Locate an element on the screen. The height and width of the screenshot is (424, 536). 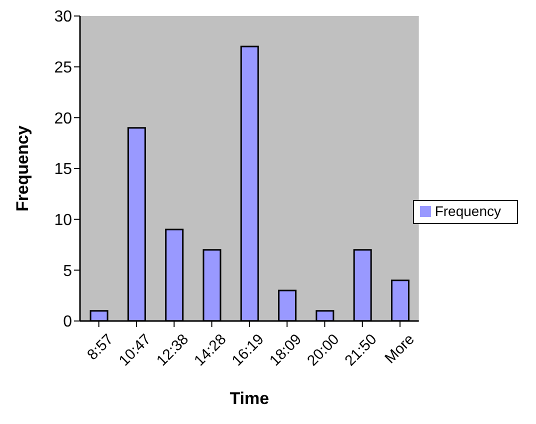
y-tick-label: 0 is located at coordinates (67, 322).